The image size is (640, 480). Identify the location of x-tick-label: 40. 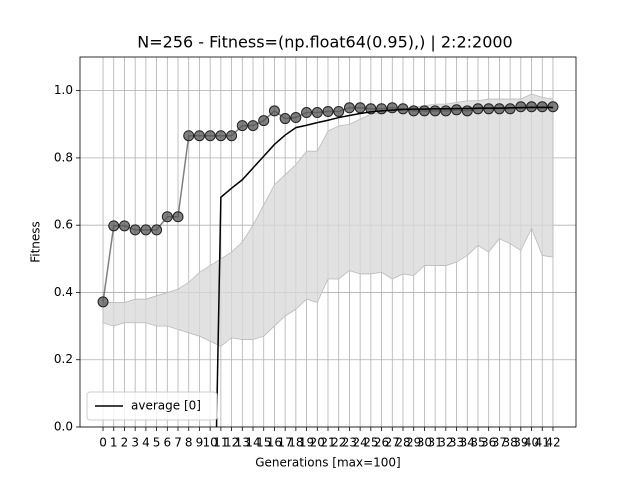
(531, 443).